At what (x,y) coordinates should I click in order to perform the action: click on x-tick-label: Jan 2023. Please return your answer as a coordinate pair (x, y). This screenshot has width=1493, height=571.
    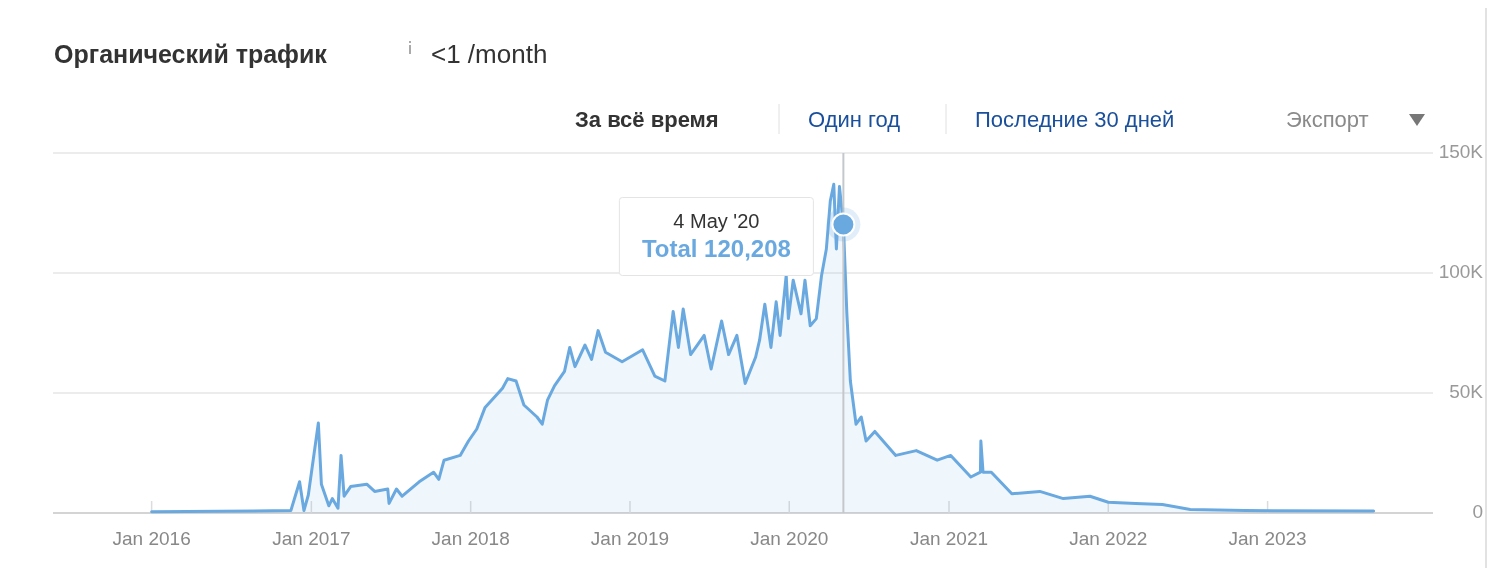
    Looking at the image, I should click on (1267, 538).